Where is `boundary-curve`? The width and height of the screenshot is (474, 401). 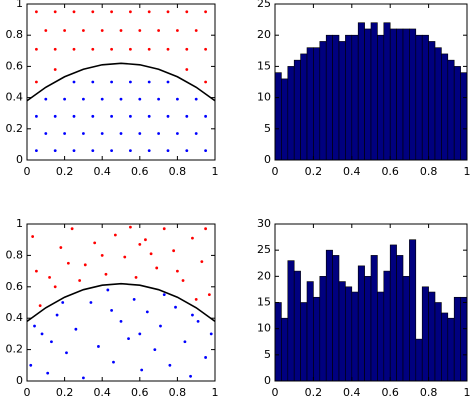 boundary-curve is located at coordinates (121, 82).